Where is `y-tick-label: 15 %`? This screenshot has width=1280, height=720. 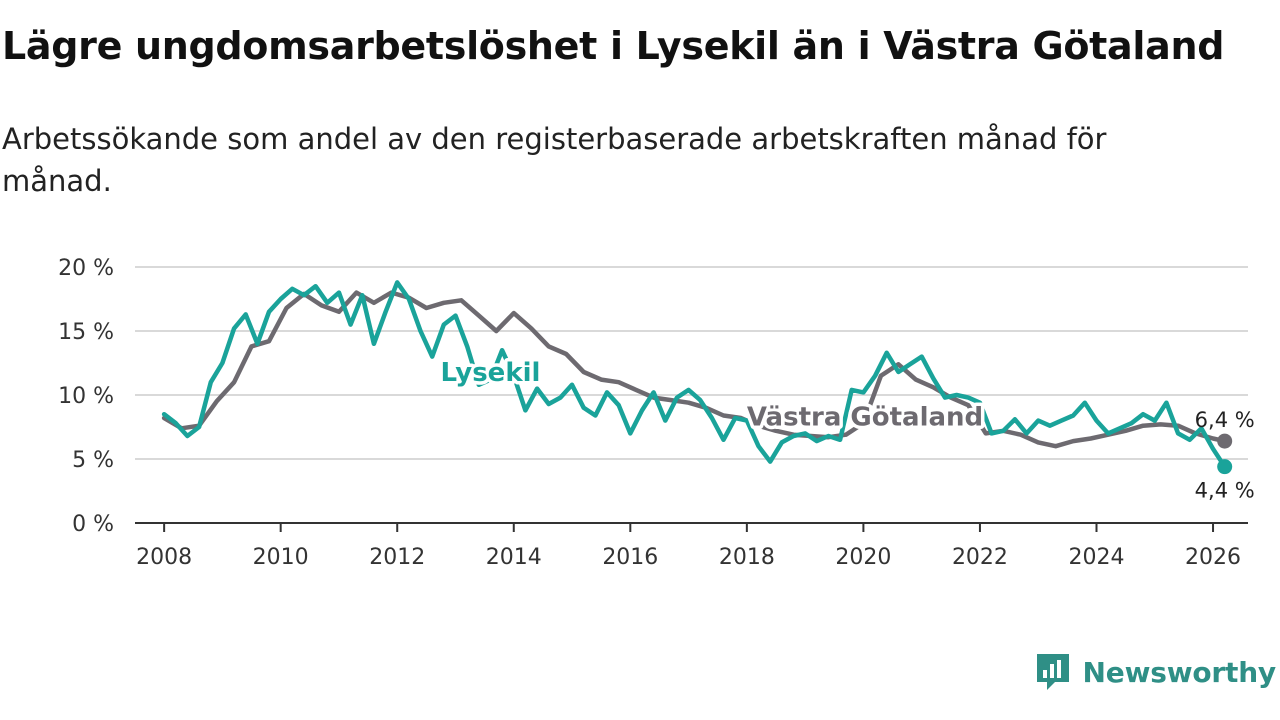
y-tick-label: 15 % is located at coordinates (86, 332).